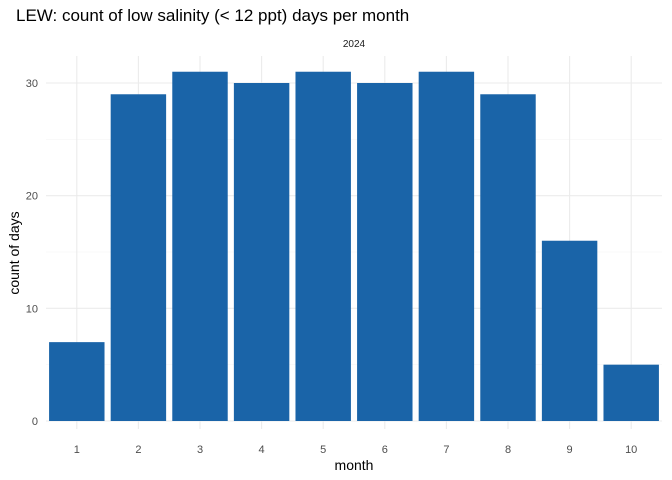 Image resolution: width=672 pixels, height=480 pixels. I want to click on y-tick-label: 0, so click(35, 422).